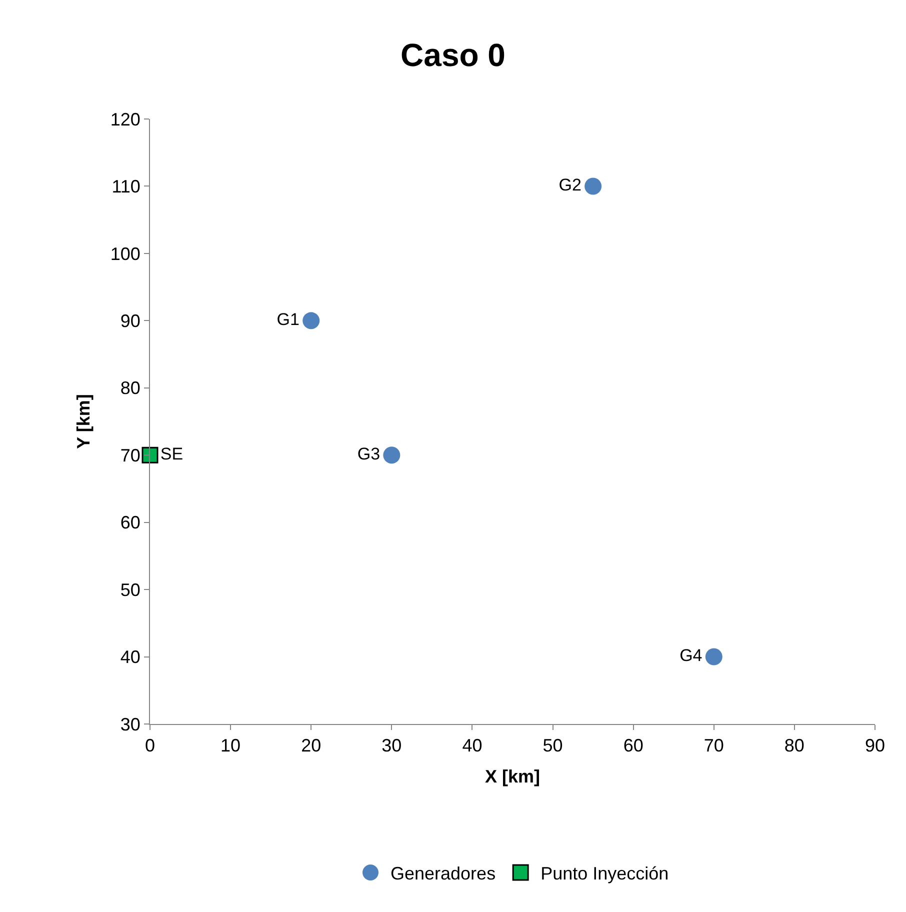 The image size is (906, 912). I want to click on y-axis-title: Y [km], so click(84, 421).